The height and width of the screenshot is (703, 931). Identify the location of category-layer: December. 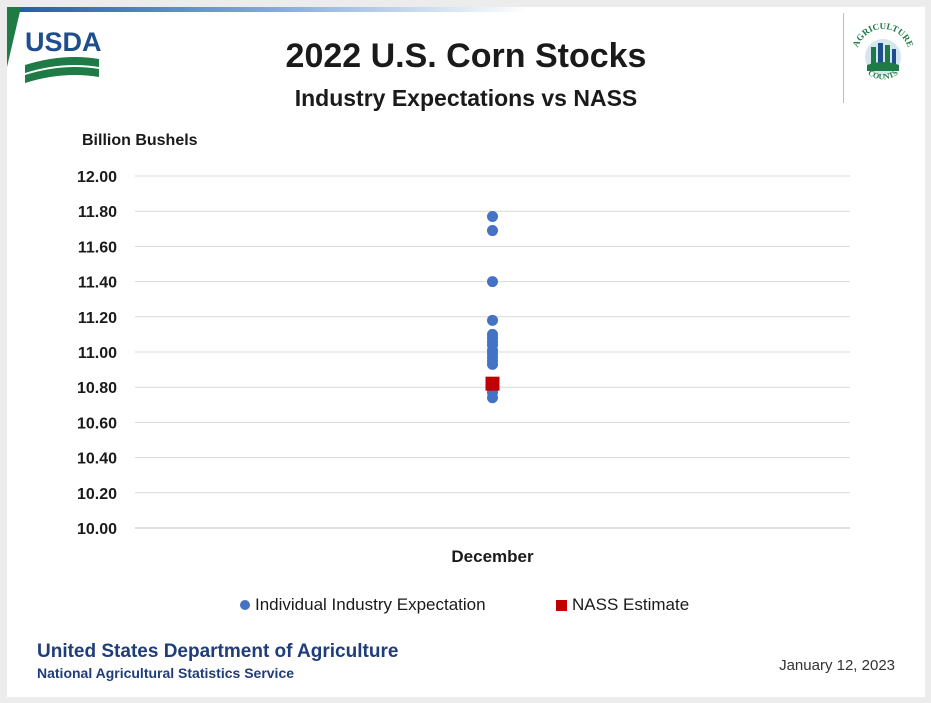
(492, 556).